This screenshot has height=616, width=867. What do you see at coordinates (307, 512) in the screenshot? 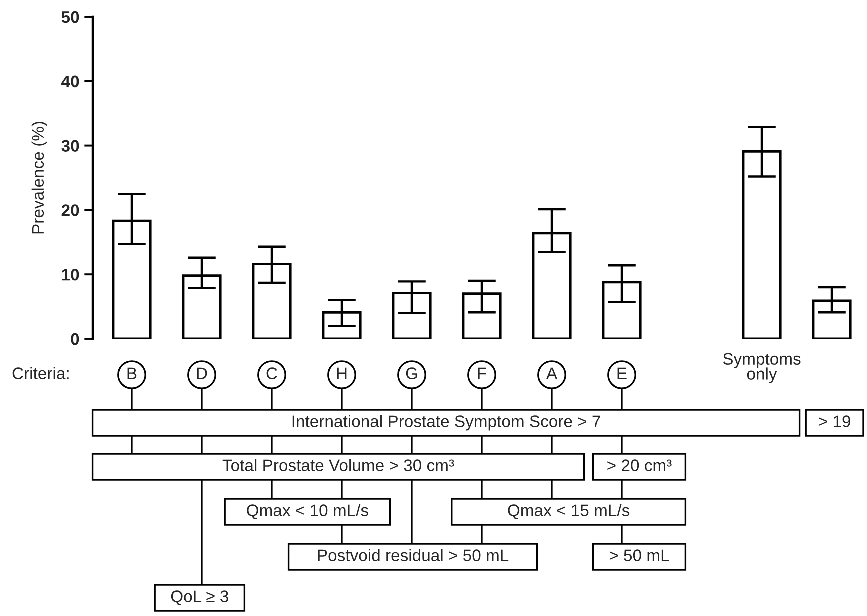
I see `text: Qmax < 10 mL/s` at bounding box center [307, 512].